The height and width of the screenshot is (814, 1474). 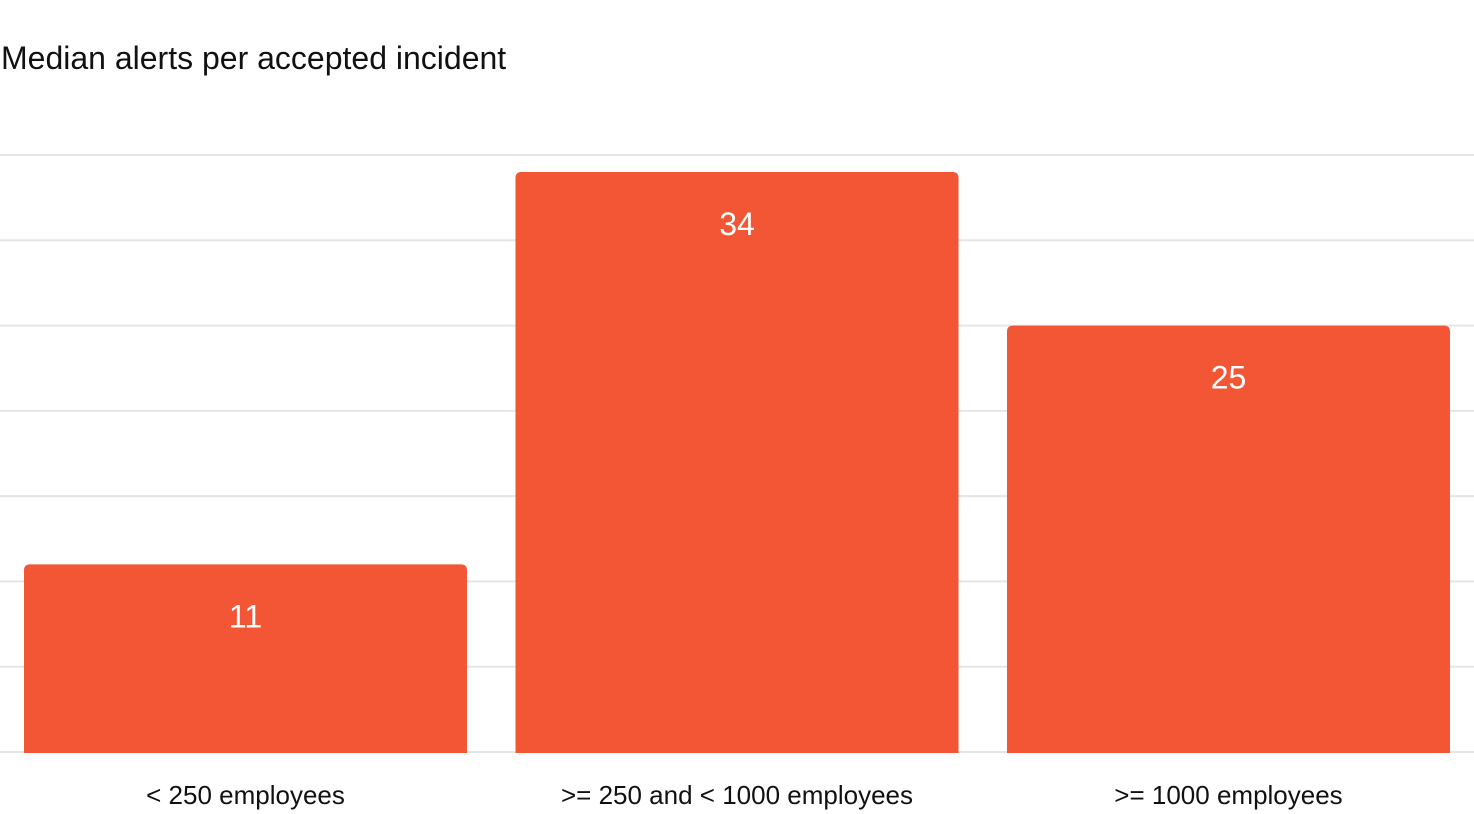 What do you see at coordinates (245, 616) in the screenshot?
I see `data-label: 11` at bounding box center [245, 616].